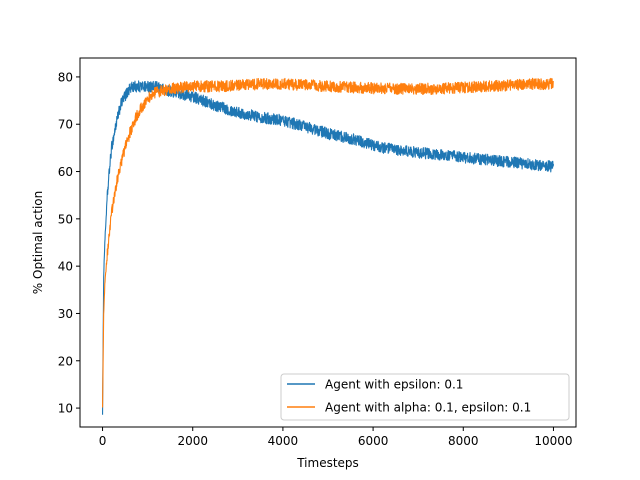 This screenshot has width=640, height=480. What do you see at coordinates (553, 441) in the screenshot?
I see `x-tick-label: 10000` at bounding box center [553, 441].